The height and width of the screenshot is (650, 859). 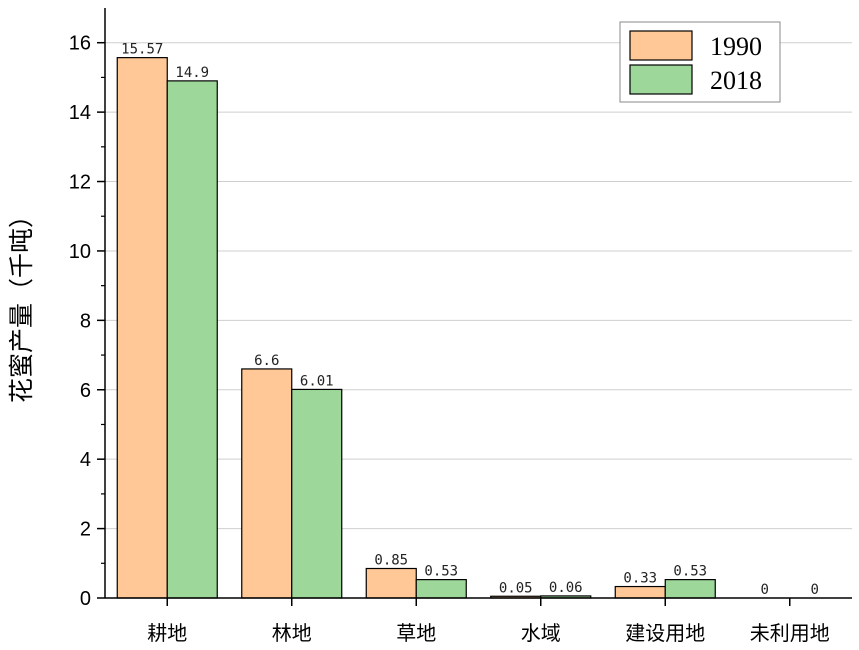 What do you see at coordinates (167, 633) in the screenshot?
I see `x-tick-label: 耕地` at bounding box center [167, 633].